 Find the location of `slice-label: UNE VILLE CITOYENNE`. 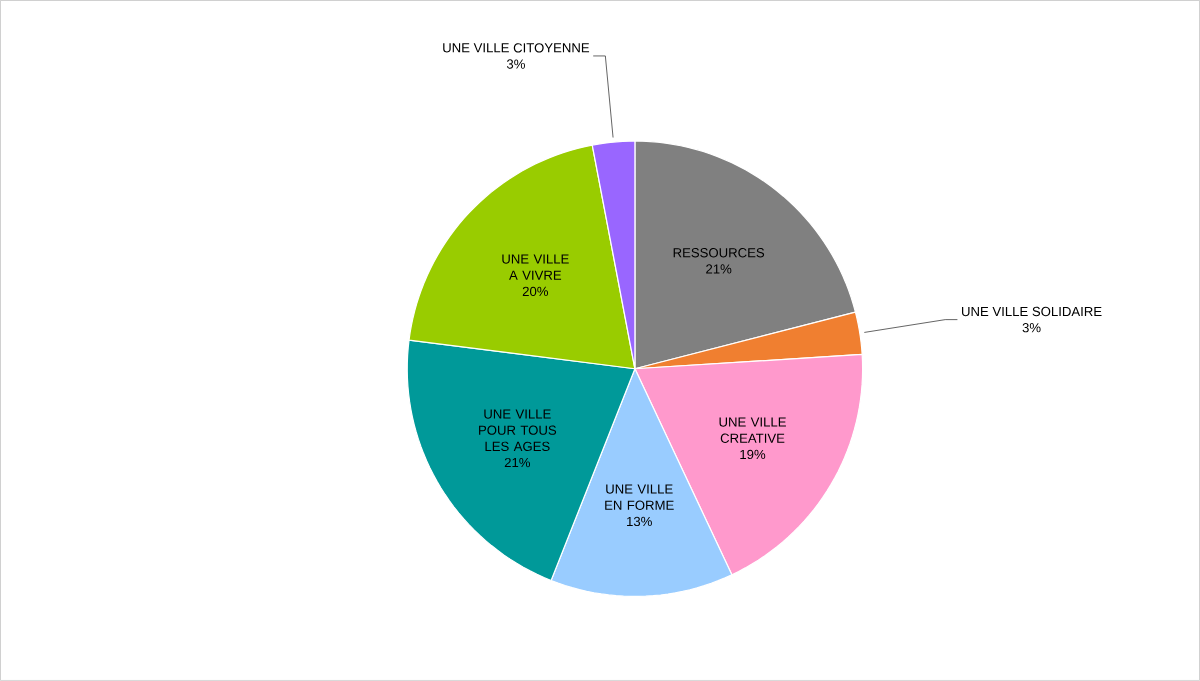

slice-label: UNE VILLE CITOYENNE is located at coordinates (516, 48).